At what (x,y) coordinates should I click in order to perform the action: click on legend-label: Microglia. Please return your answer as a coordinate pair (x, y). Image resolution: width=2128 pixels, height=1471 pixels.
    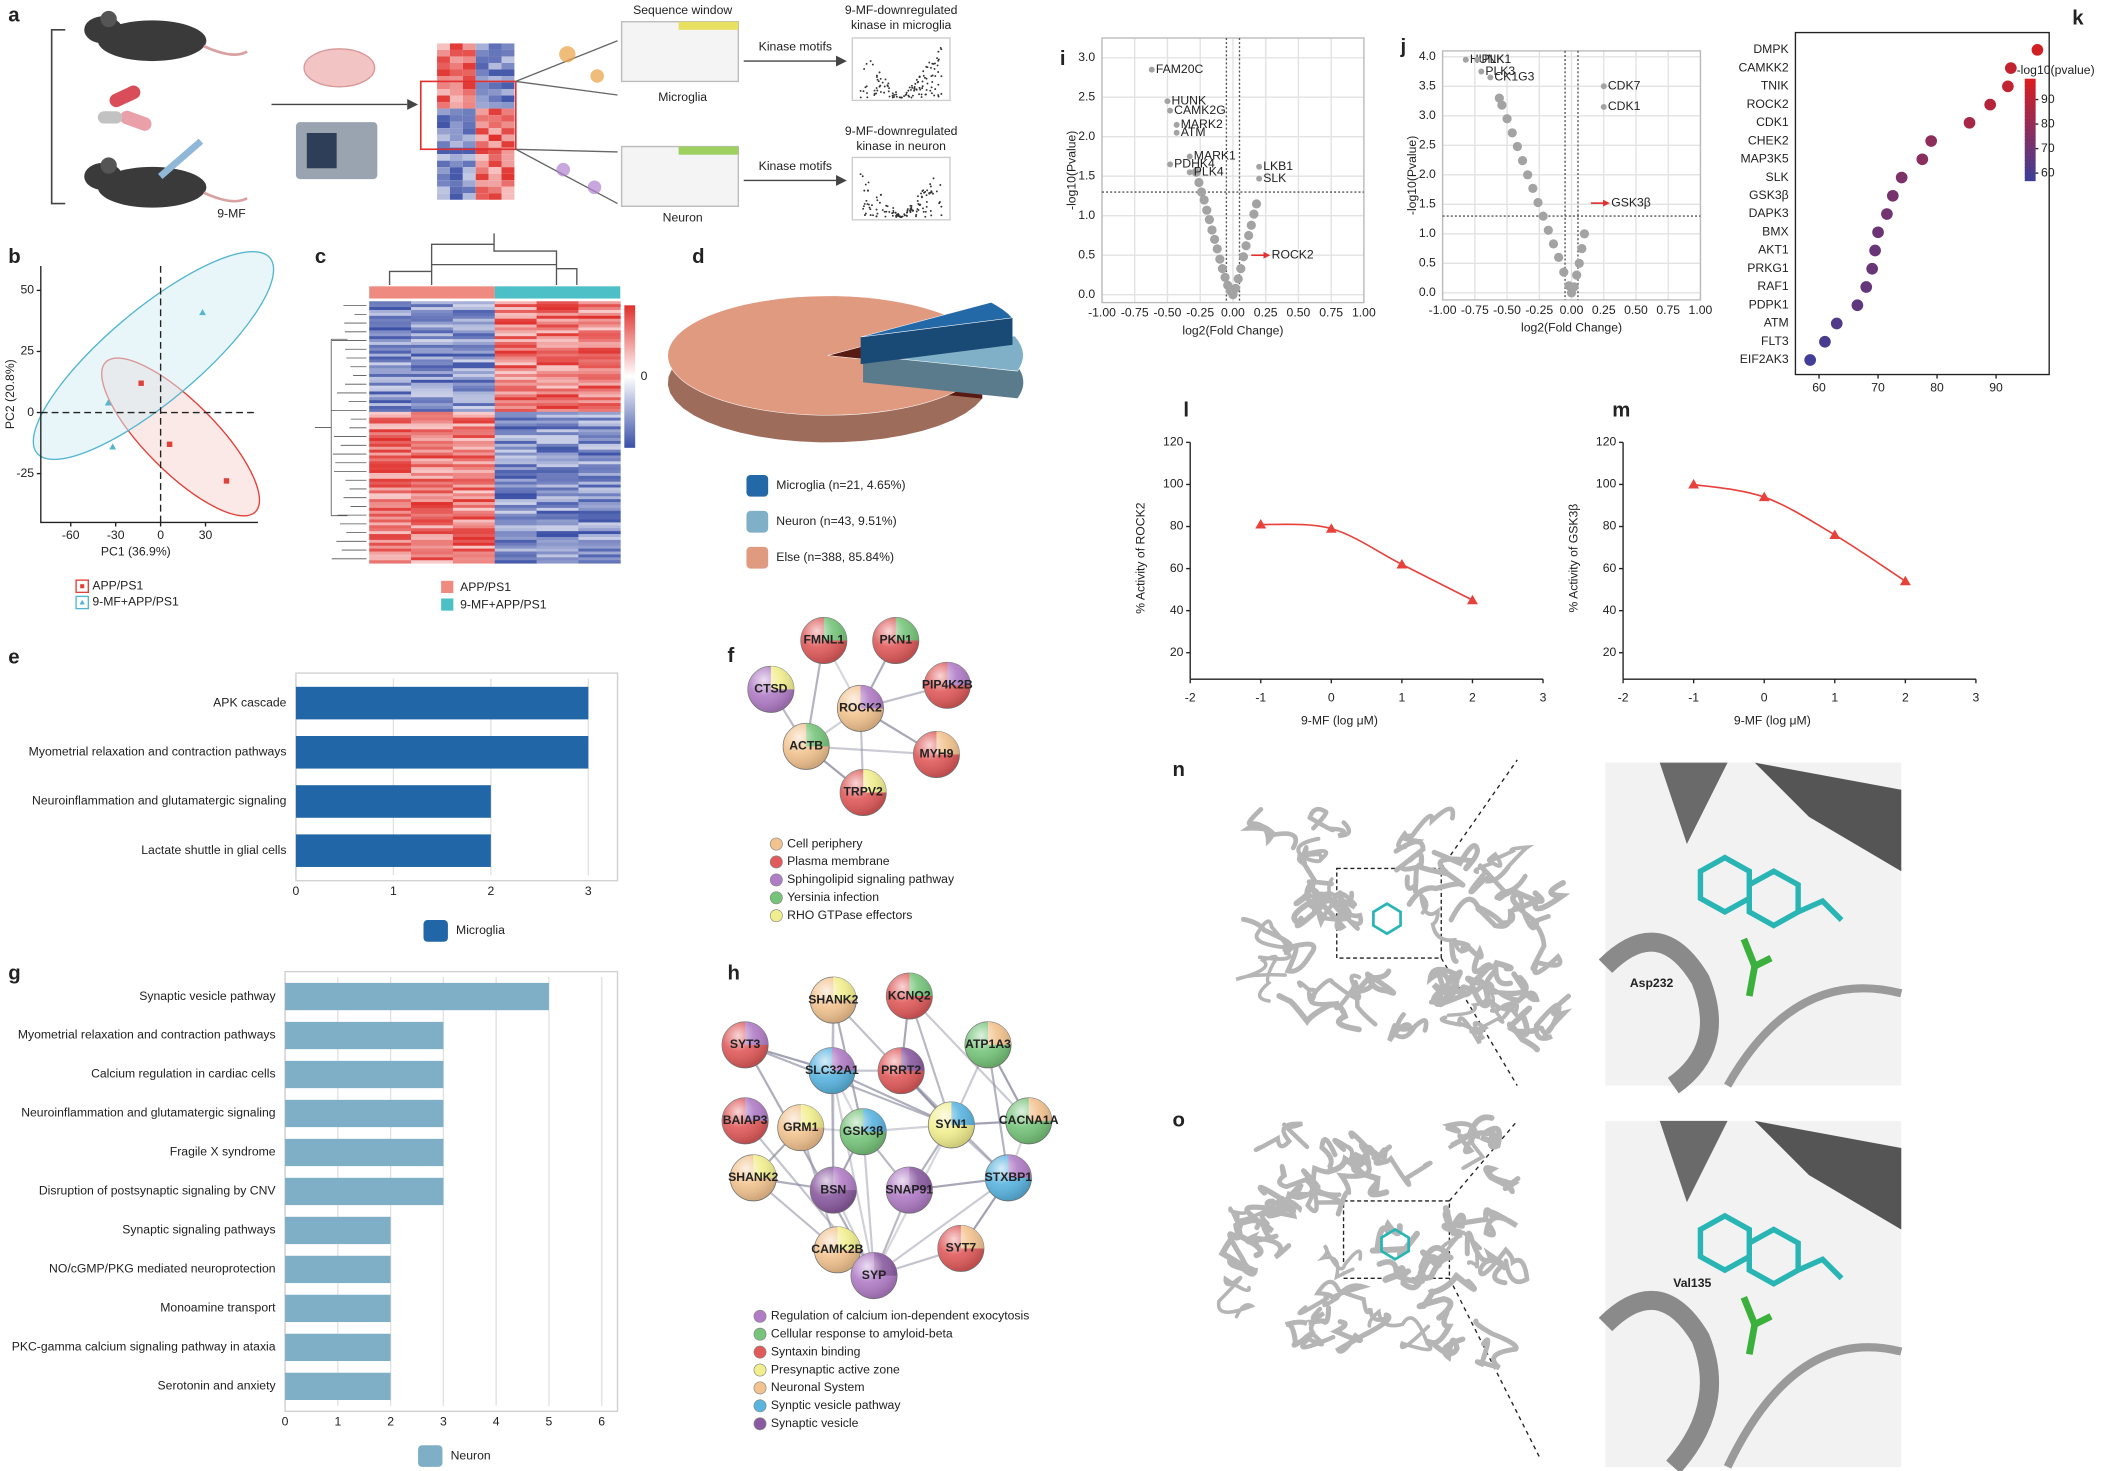
    Looking at the image, I should click on (480, 930).